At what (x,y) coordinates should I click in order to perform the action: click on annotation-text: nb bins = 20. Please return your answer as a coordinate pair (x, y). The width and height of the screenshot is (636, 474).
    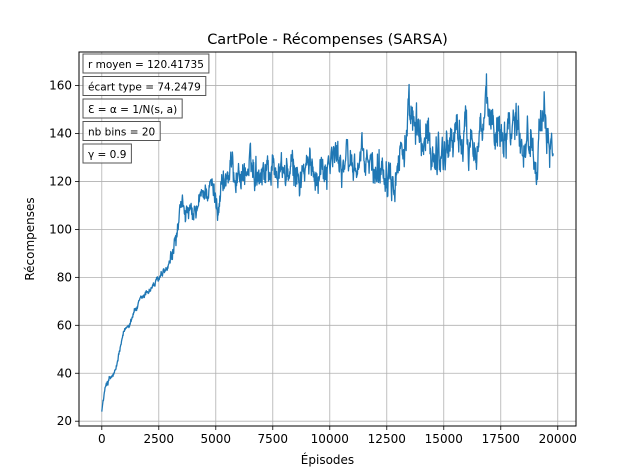
    Looking at the image, I should click on (121, 133).